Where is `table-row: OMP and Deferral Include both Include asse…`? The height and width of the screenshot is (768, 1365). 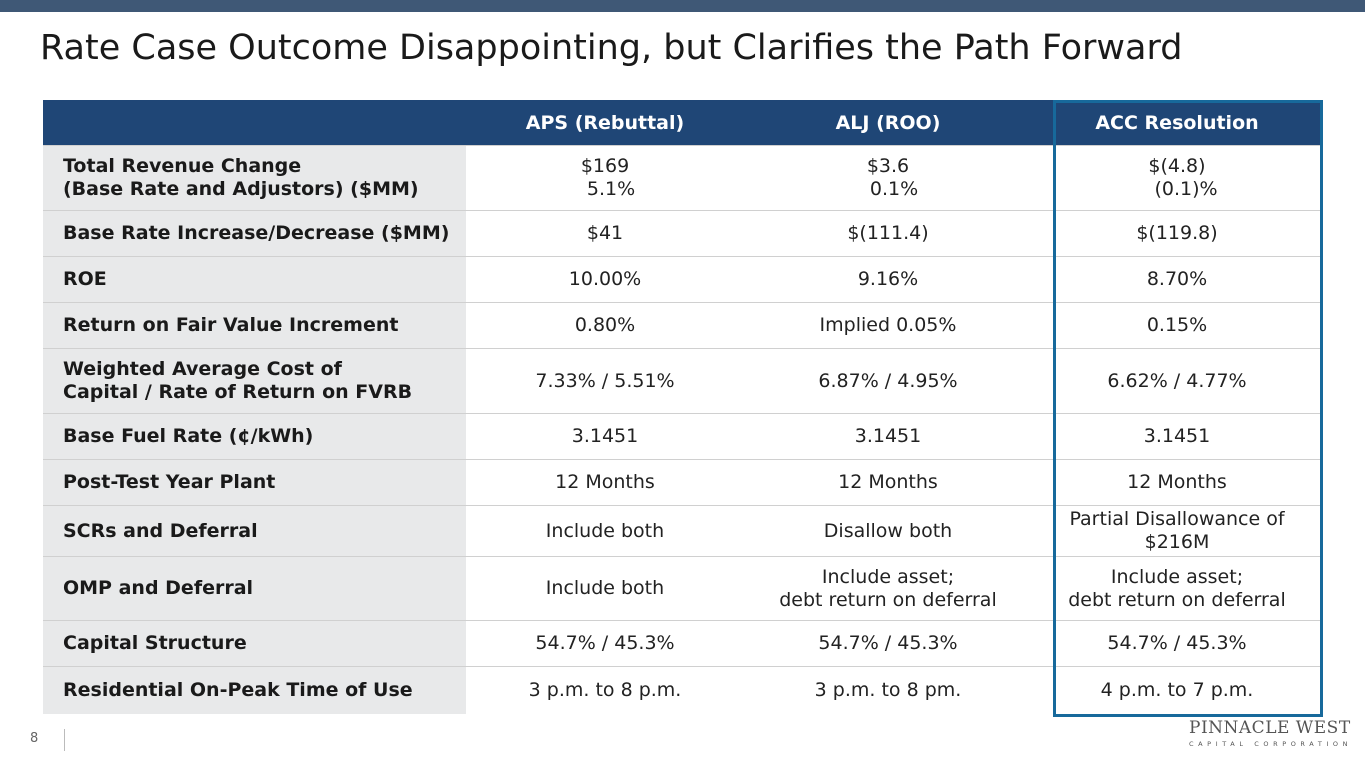 table-row: OMP and Deferral Include both Include asse… is located at coordinates (682, 588).